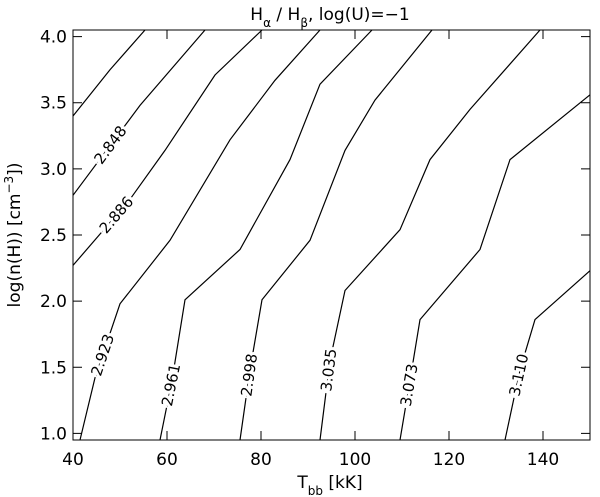  Describe the element at coordinates (302, 483) in the screenshot. I see `xlabel-part: T` at that location.